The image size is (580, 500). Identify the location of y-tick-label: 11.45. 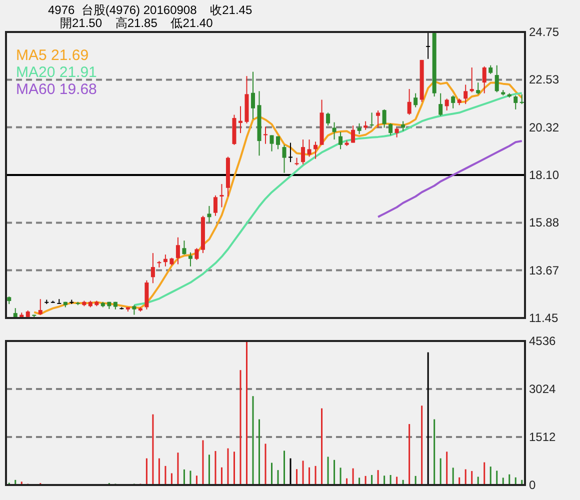
(543, 318).